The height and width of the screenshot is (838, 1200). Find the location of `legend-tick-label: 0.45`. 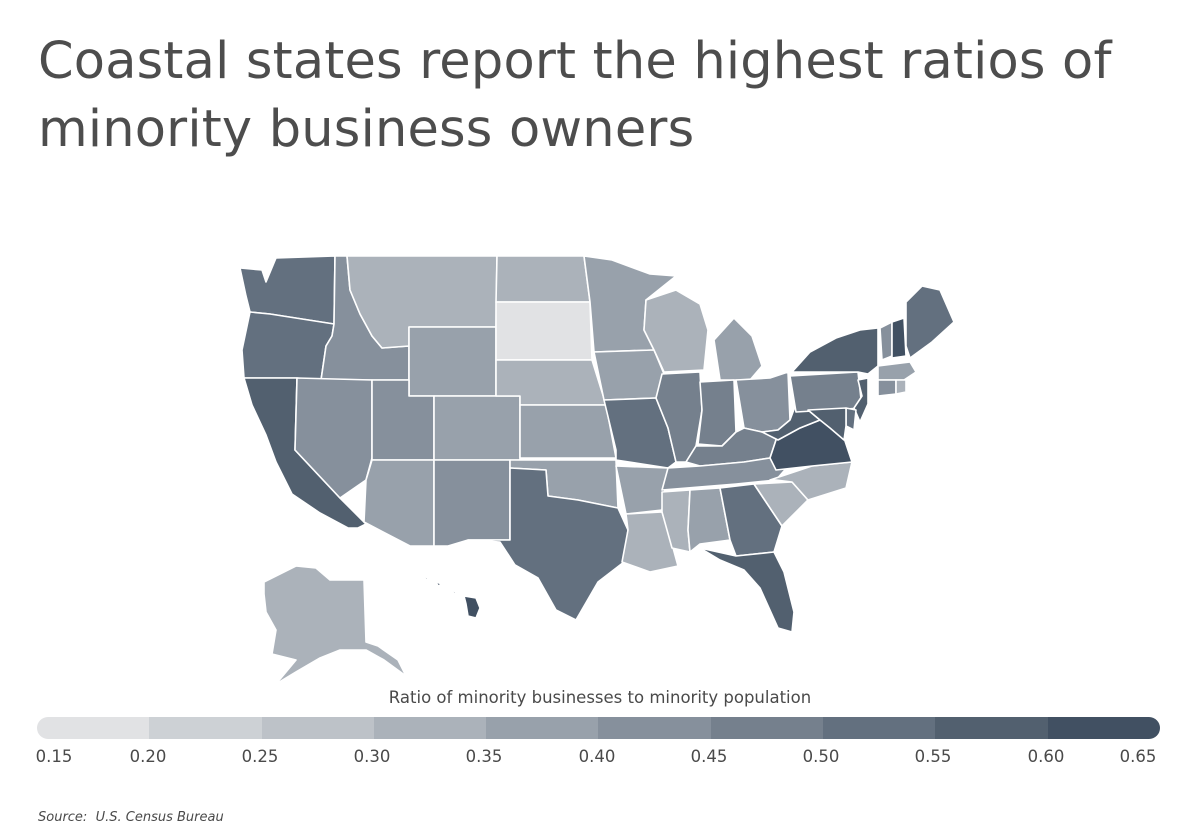

legend-tick-label: 0.45 is located at coordinates (709, 756).